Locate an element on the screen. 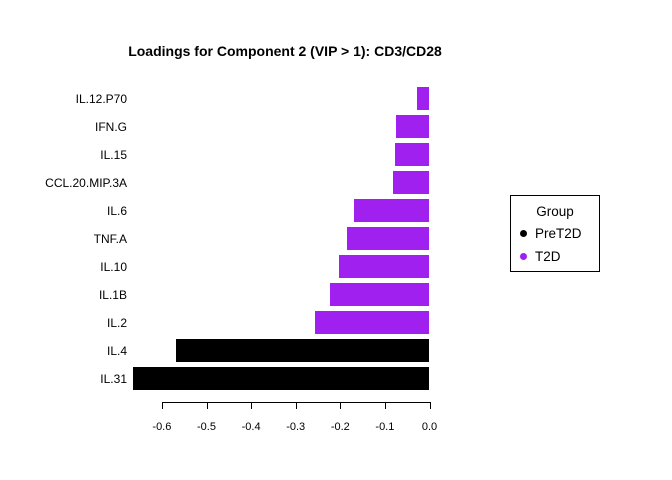 The image size is (672, 480). bar-ccl-20-mip-3a is located at coordinates (411, 182).